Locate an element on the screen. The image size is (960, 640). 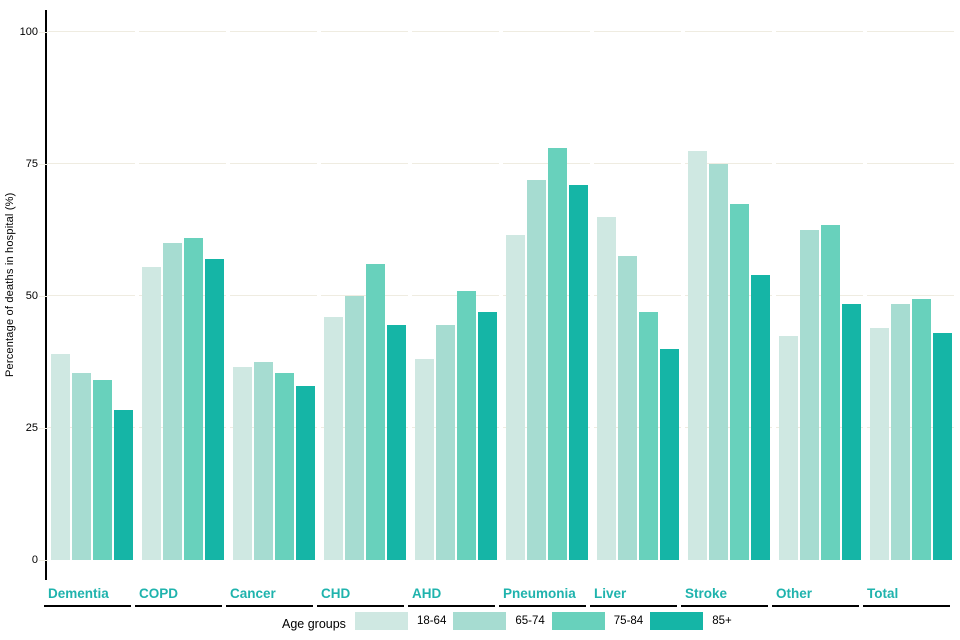
category-label-stroke: Stroke is located at coordinates (724, 596).